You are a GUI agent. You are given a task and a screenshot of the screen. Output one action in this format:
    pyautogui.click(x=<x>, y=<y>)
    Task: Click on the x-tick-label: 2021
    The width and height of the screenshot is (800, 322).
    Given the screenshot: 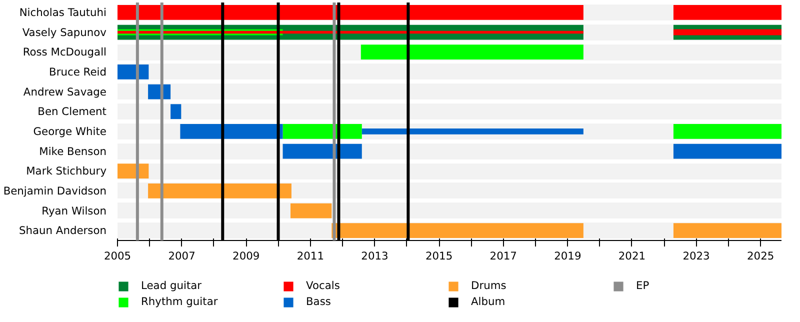 What is the action you would take?
    pyautogui.click(x=632, y=256)
    